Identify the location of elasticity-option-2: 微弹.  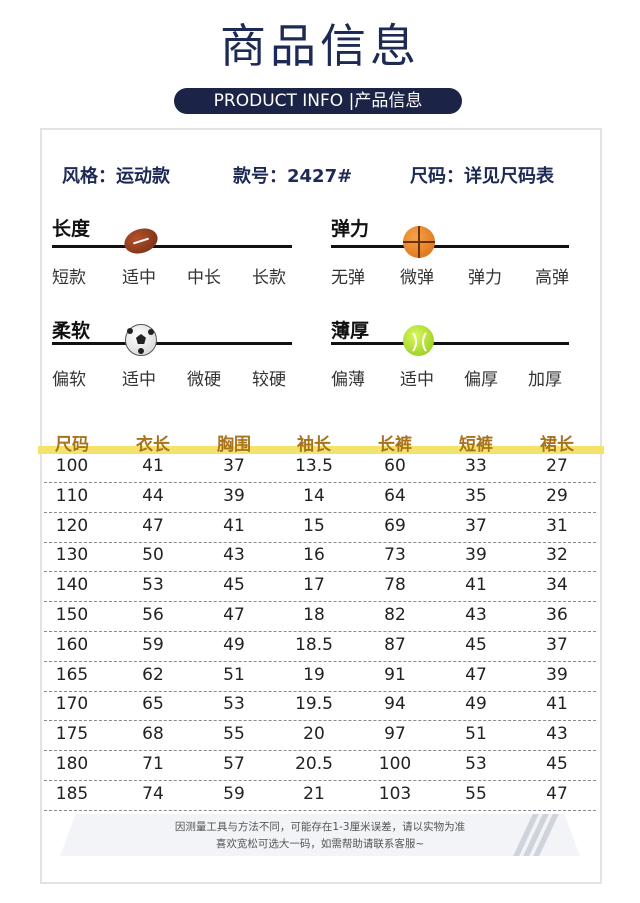
(417, 278).